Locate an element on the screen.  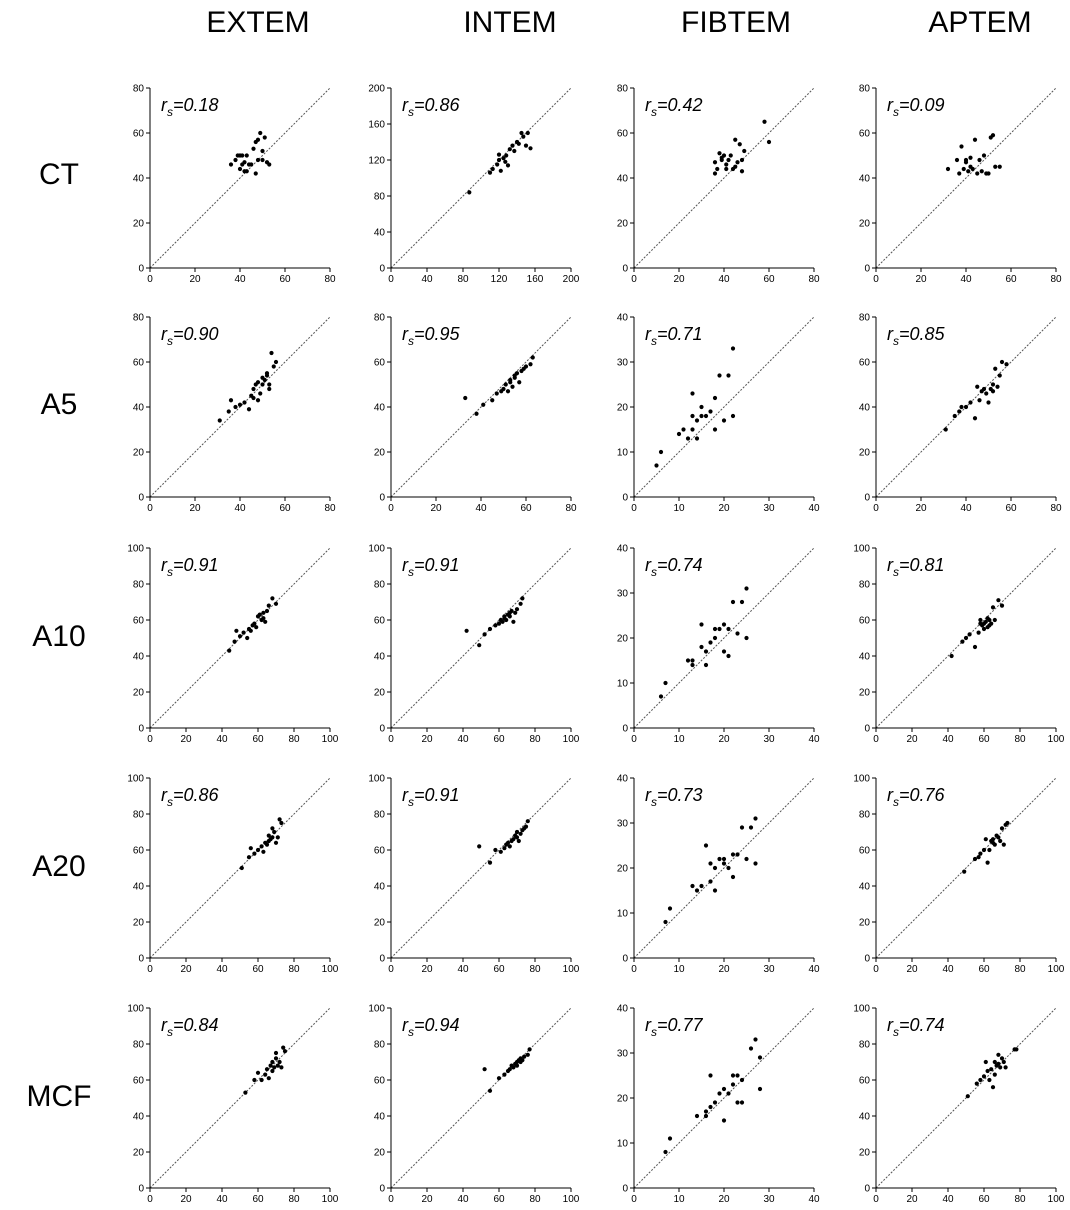
panel-a5-fibtem: 0 10 20 30 40 0 10 20 30 40 rs=0.71 is located at coordinates (718, 414).